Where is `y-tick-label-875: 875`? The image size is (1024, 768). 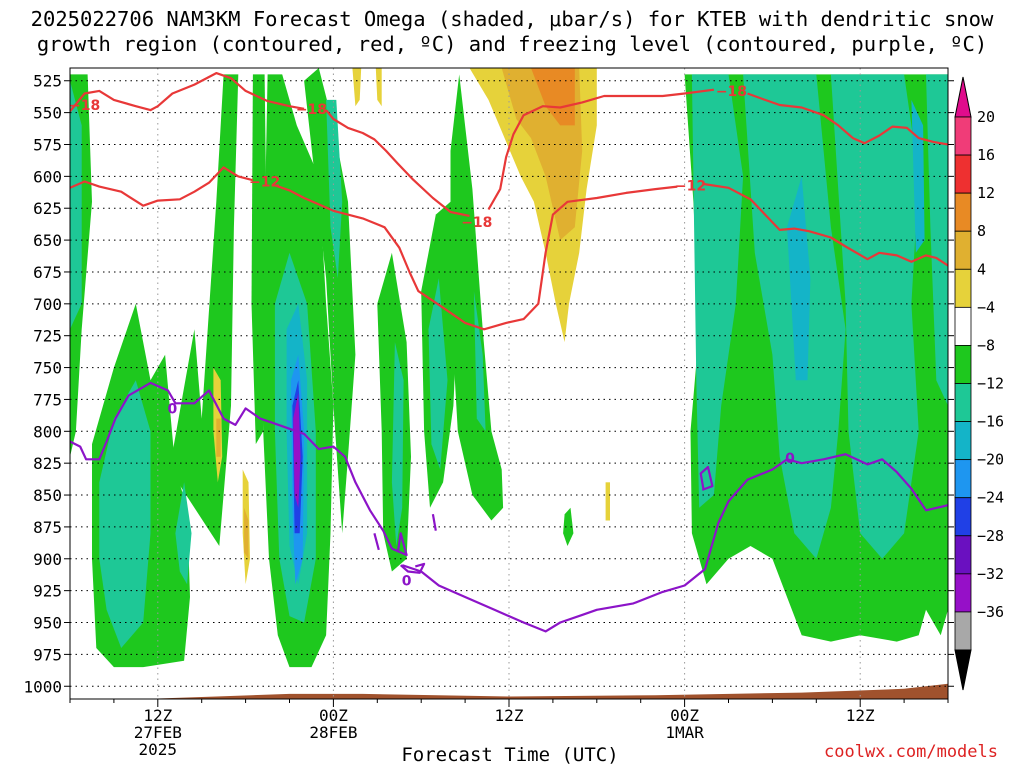 y-tick-label-875: 875 is located at coordinates (47, 527).